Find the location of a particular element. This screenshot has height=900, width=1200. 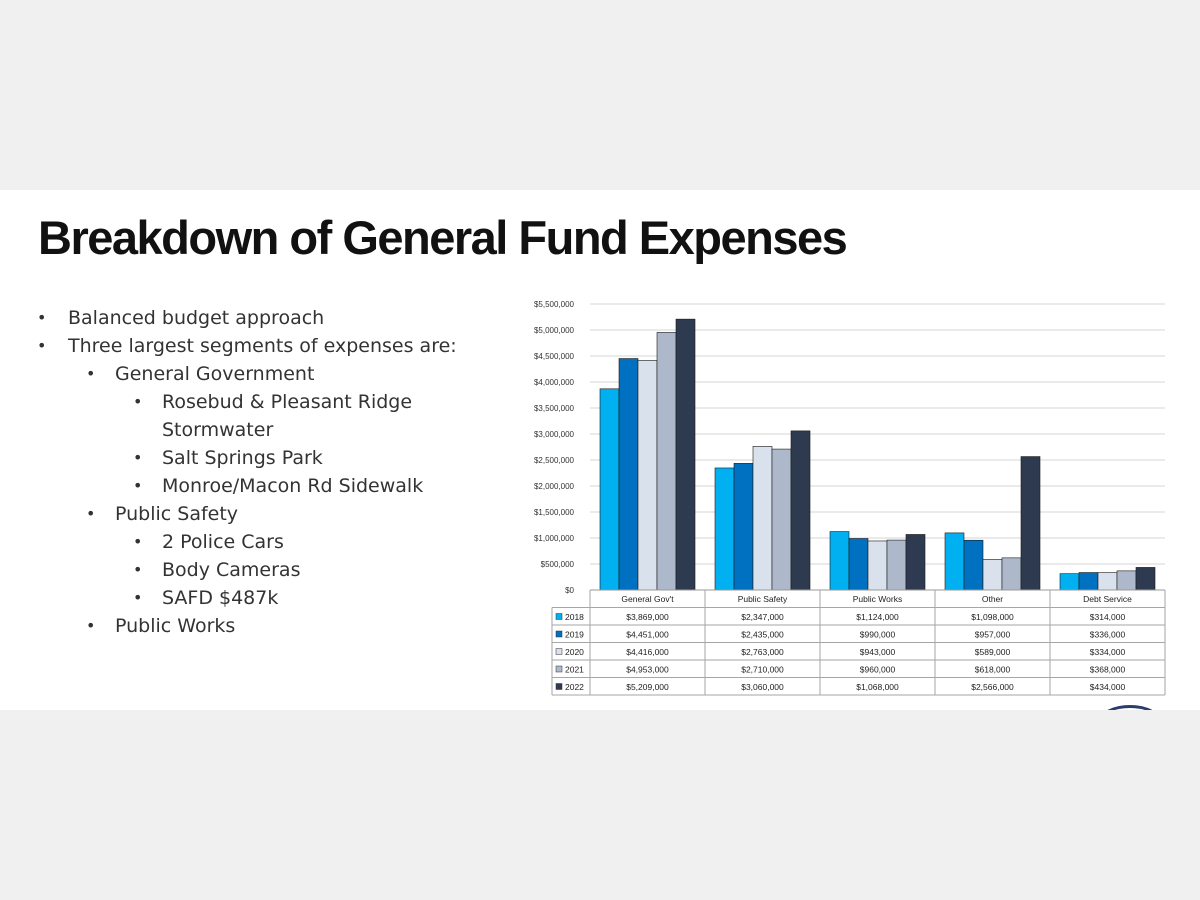

table-cell: $1,068,000 is located at coordinates (877, 687).